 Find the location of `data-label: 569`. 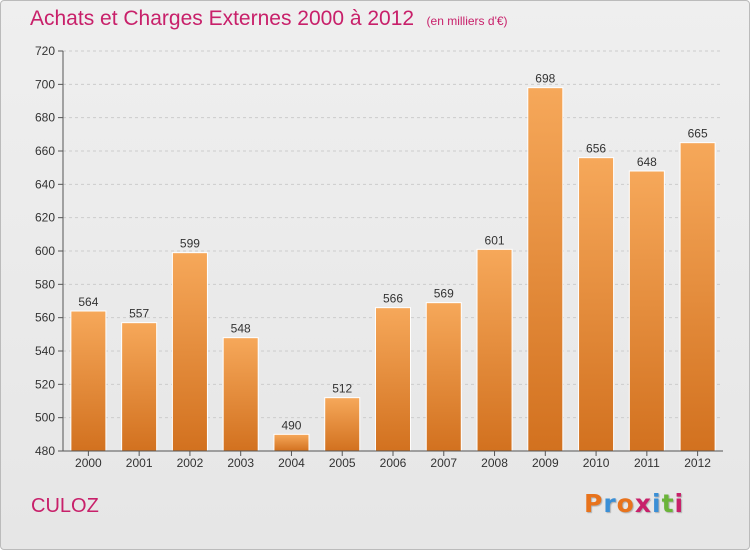

data-label: 569 is located at coordinates (444, 294).